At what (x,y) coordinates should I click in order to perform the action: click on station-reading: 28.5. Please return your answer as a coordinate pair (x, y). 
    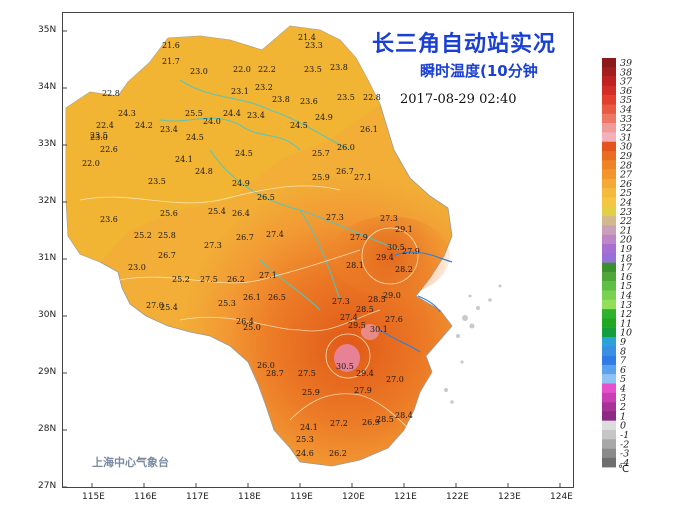
    Looking at the image, I should click on (365, 309).